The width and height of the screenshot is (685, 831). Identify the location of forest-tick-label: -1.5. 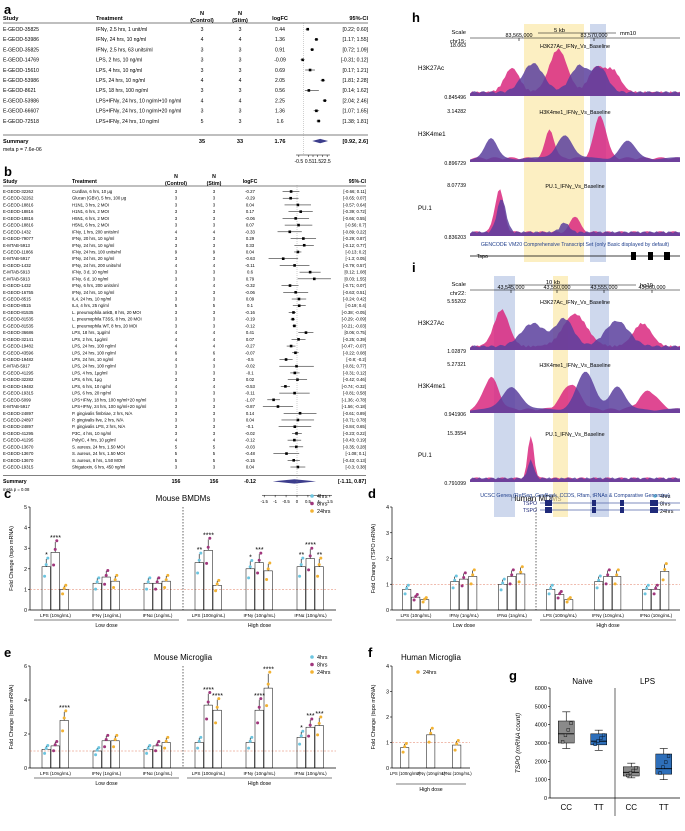
(264, 501).